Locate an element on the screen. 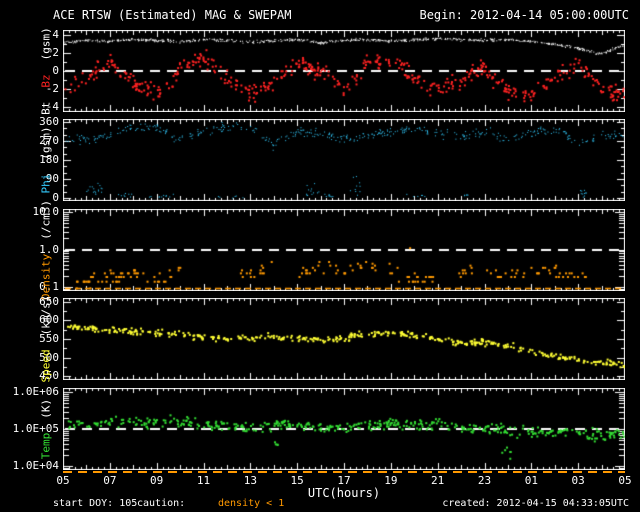  panel-ylabel-phi: Phi (gsm) is located at coordinates (46, 160).